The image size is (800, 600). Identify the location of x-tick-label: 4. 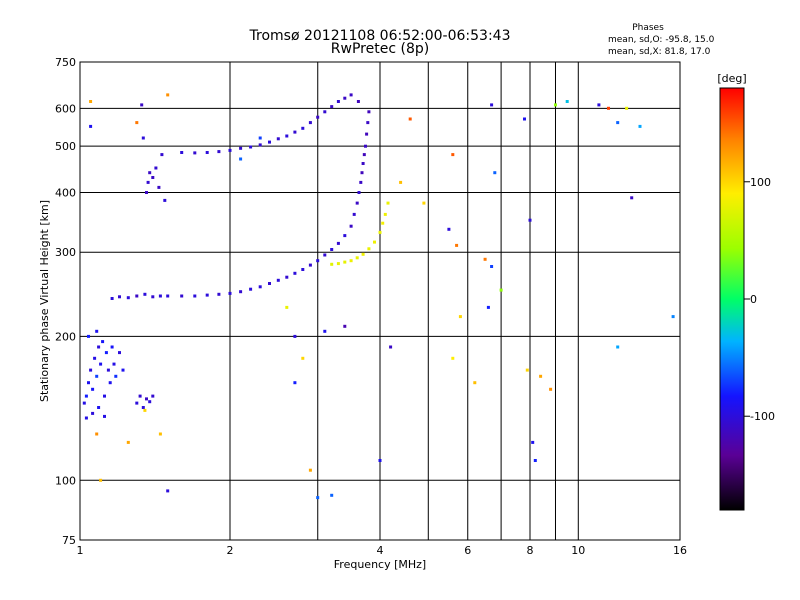
(380, 550).